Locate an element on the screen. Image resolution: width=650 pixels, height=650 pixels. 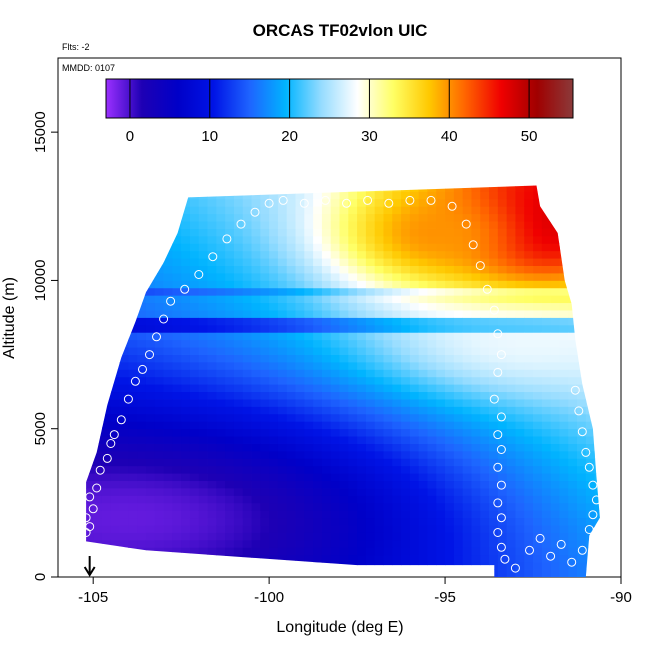
colorbar: 0 10 20 30 40 50 is located at coordinates (339, 111).